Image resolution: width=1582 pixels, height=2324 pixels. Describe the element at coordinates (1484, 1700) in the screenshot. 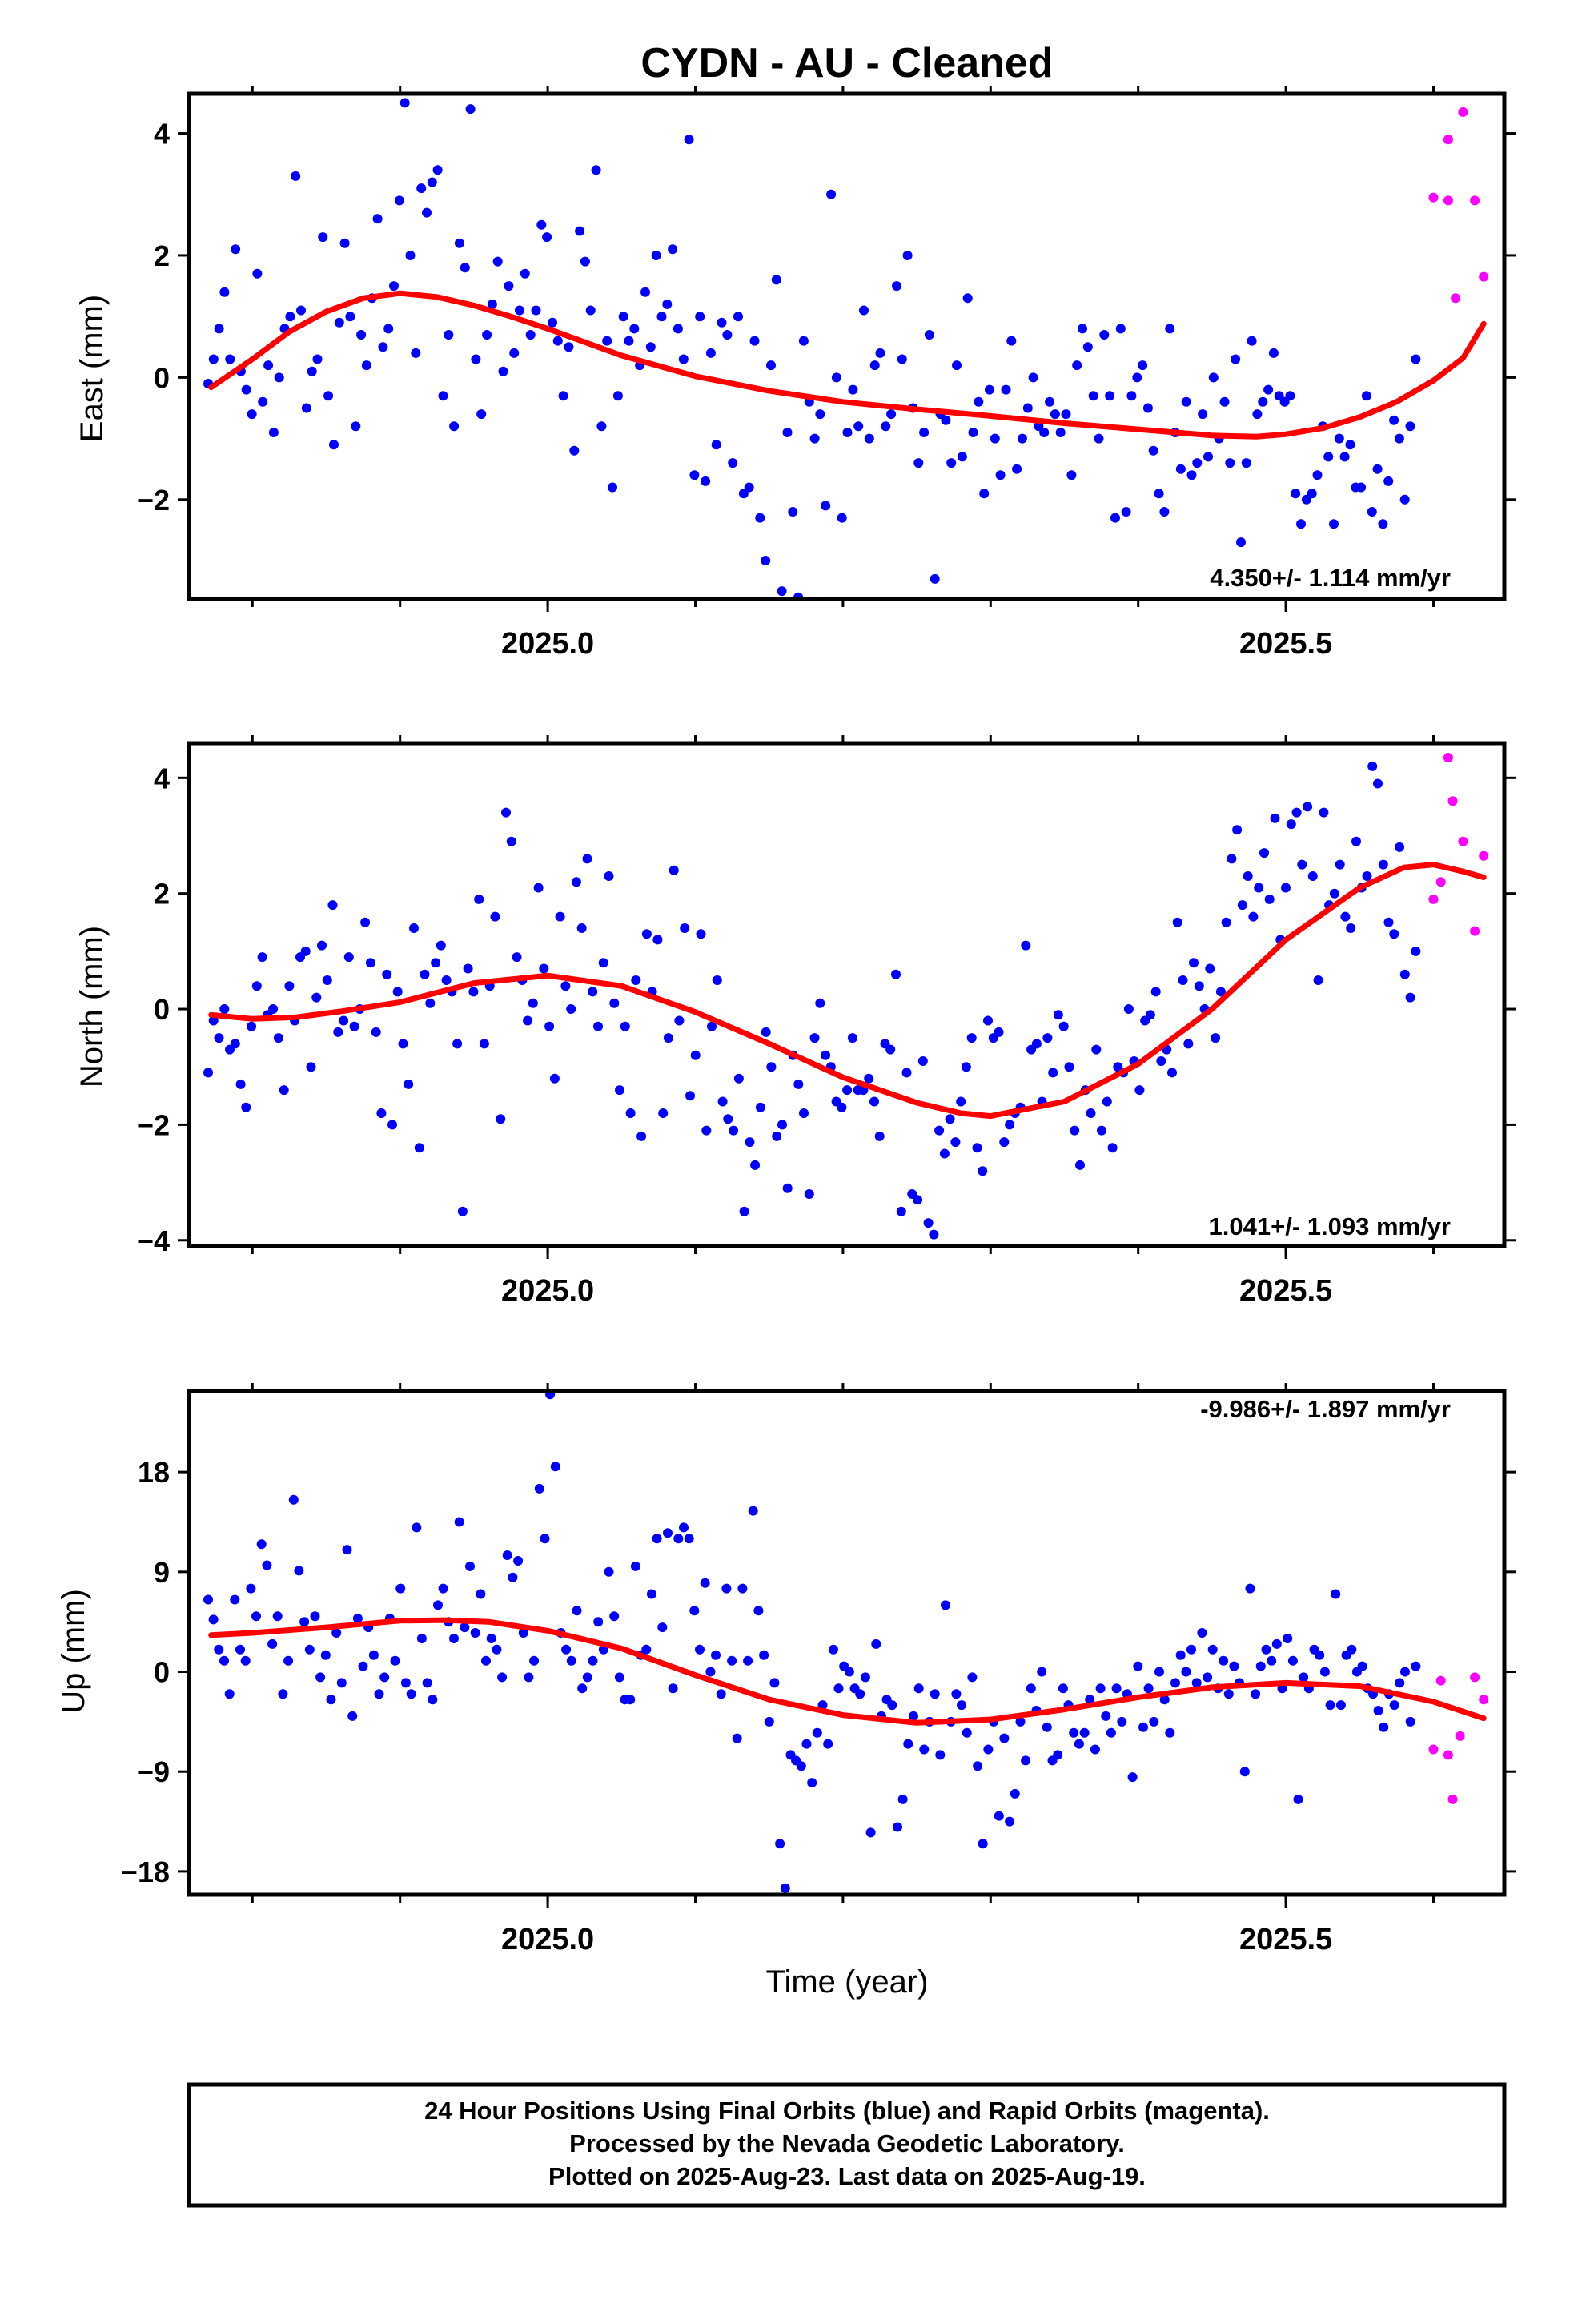

I see `up-rapid-point` at that location.